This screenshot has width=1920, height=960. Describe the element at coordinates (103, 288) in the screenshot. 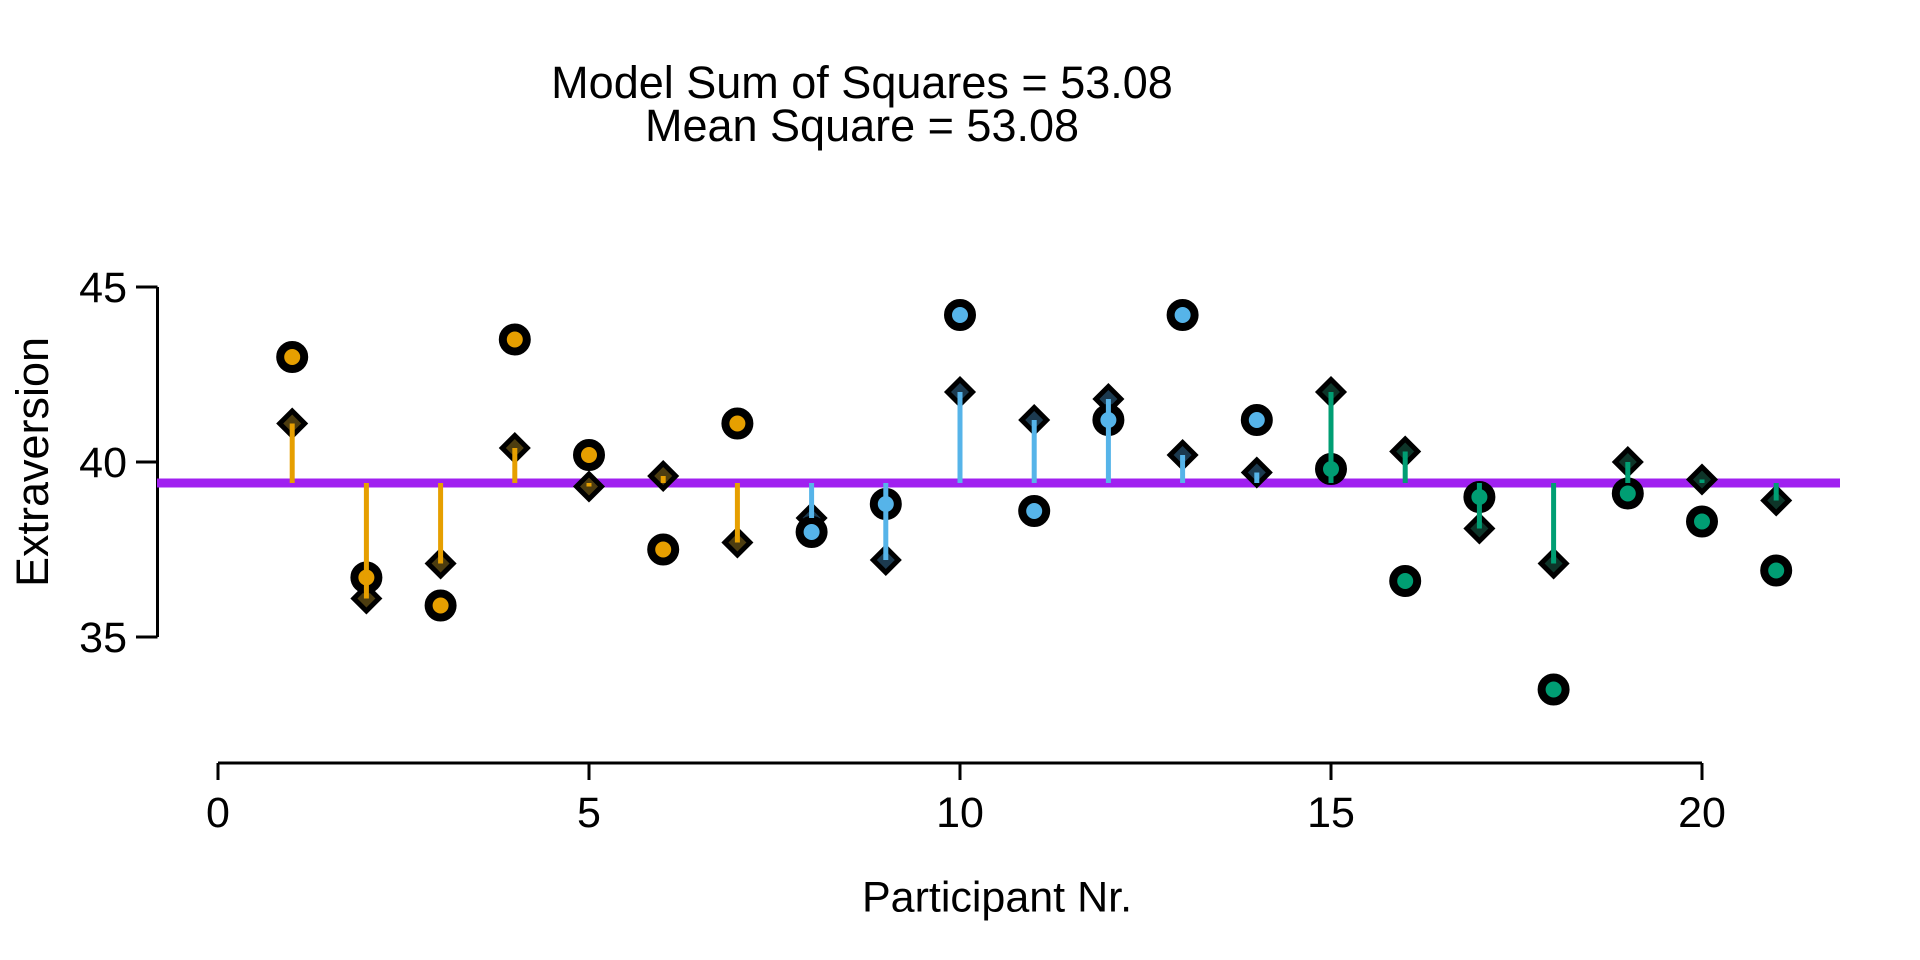

I see `y-tick-label: 45` at that location.